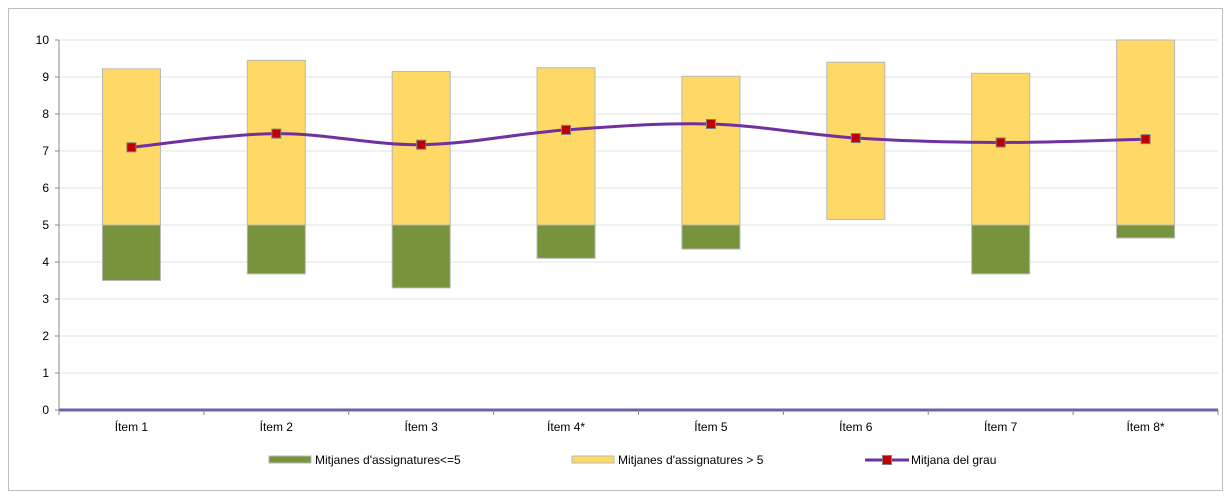 The image size is (1227, 496). I want to click on y-tick-label: 6, so click(45, 188).